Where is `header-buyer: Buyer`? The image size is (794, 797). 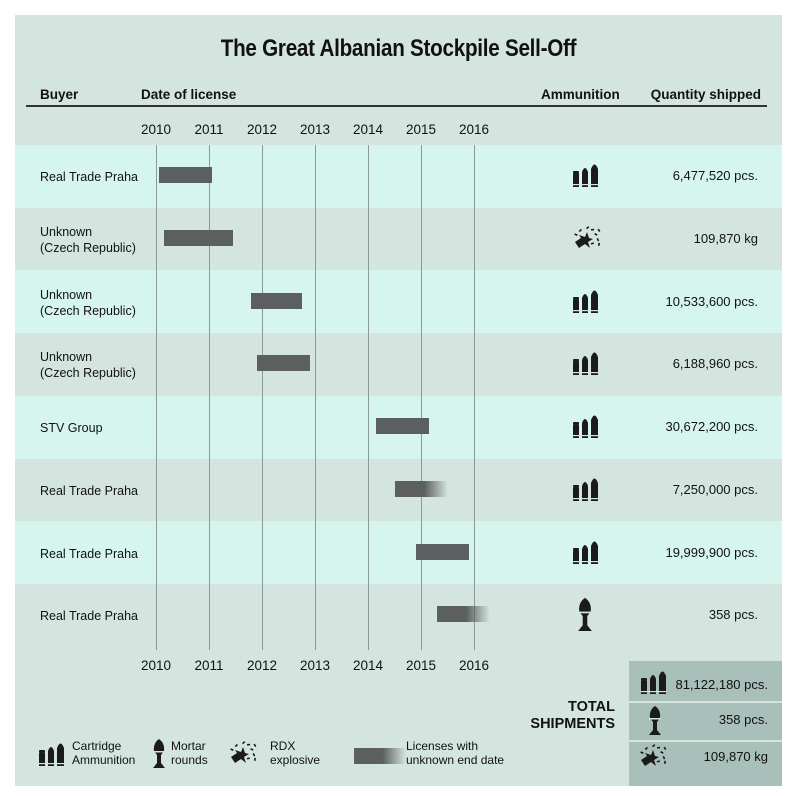
header-buyer: Buyer is located at coordinates (59, 94).